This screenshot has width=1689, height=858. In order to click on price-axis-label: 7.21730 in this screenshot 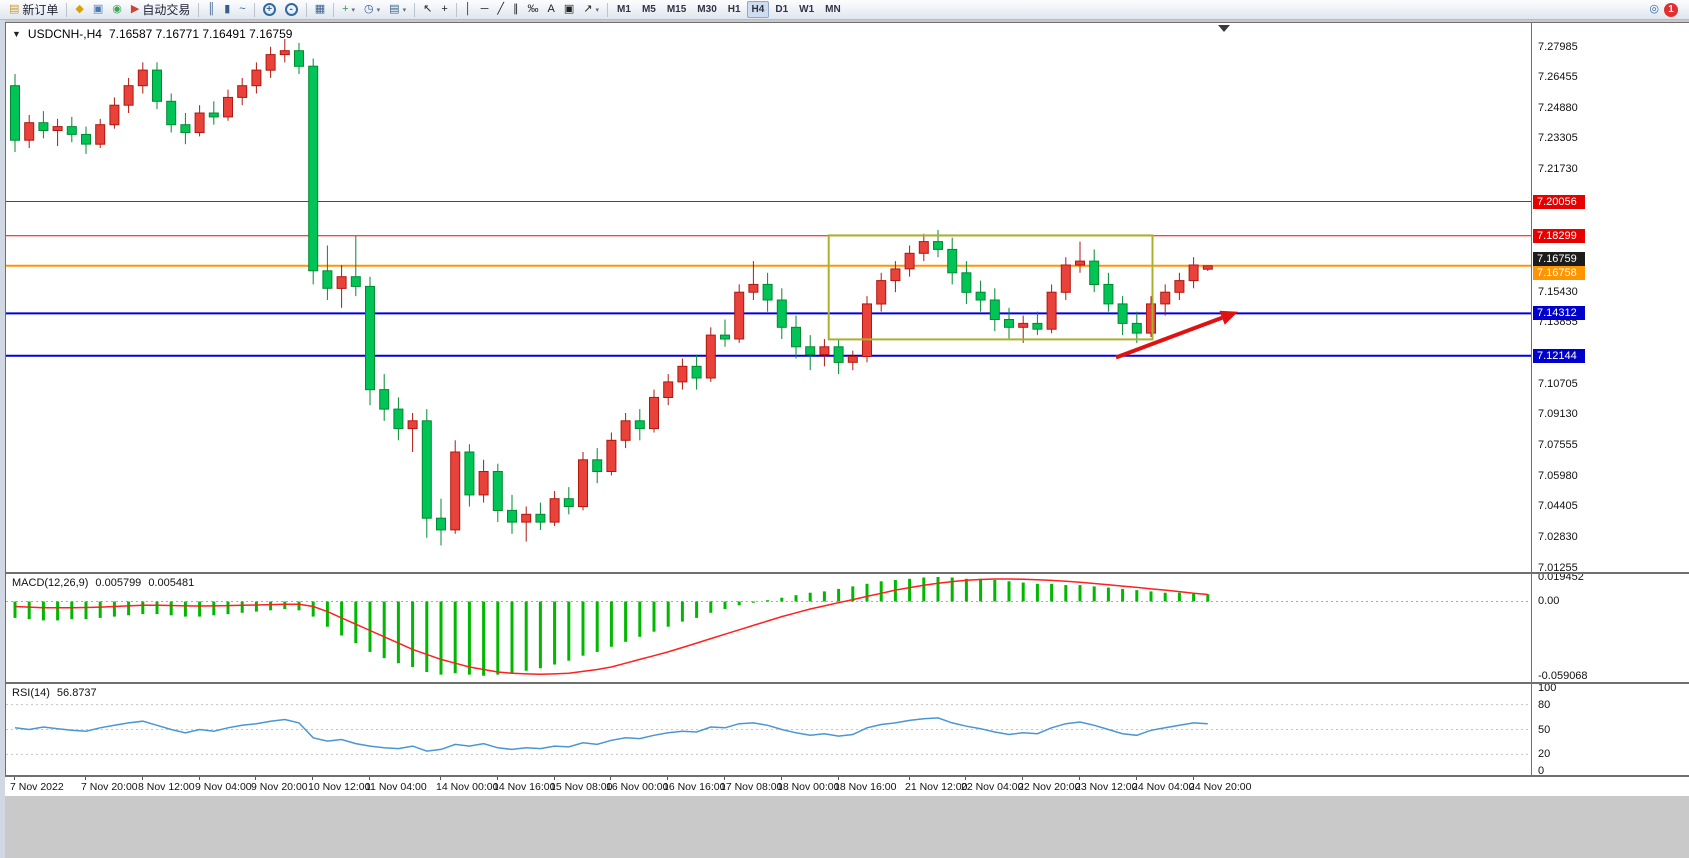, I will do `click(1558, 169)`.